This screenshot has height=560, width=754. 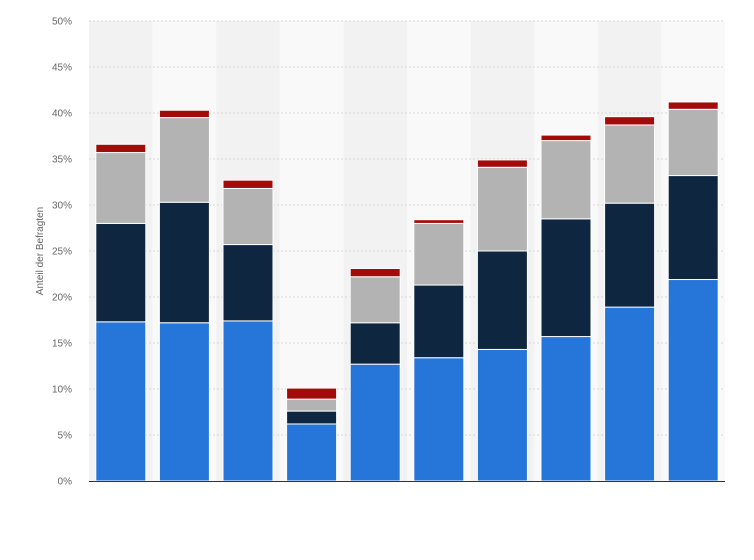 What do you see at coordinates (65, 436) in the screenshot?
I see `y-tick-label: 5%` at bounding box center [65, 436].